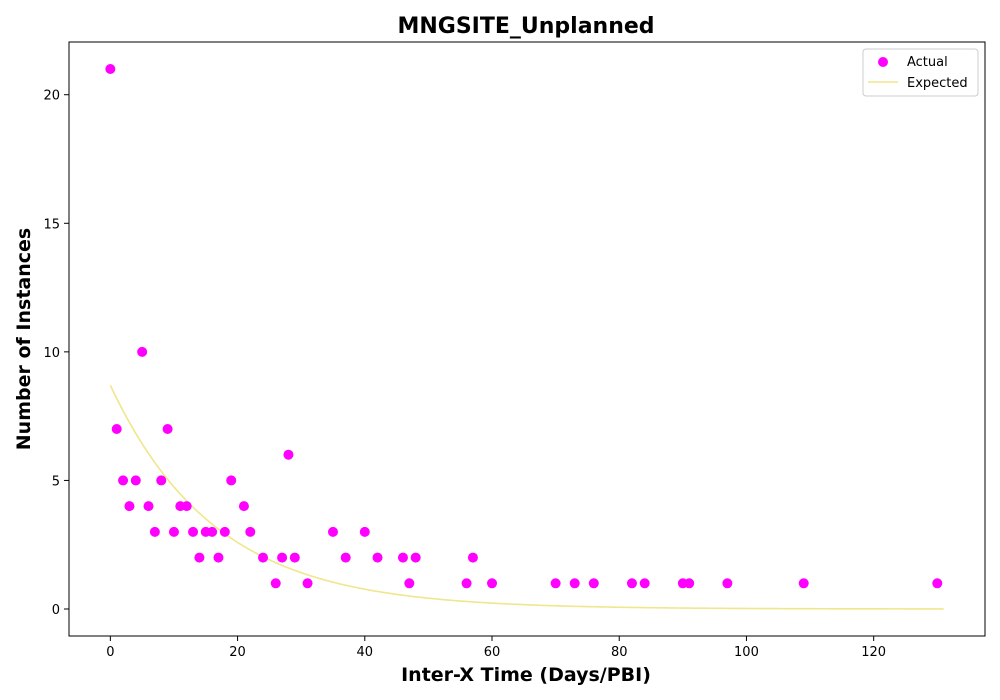  I want to click on x-tick-label: 100, so click(746, 652).